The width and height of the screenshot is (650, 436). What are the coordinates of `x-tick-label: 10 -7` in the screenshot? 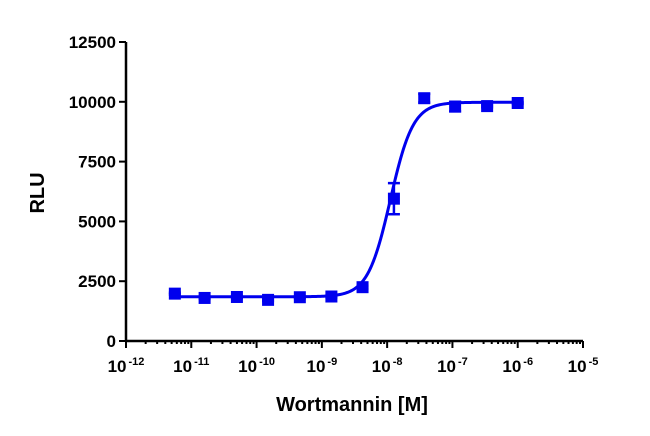 It's located at (452, 366).